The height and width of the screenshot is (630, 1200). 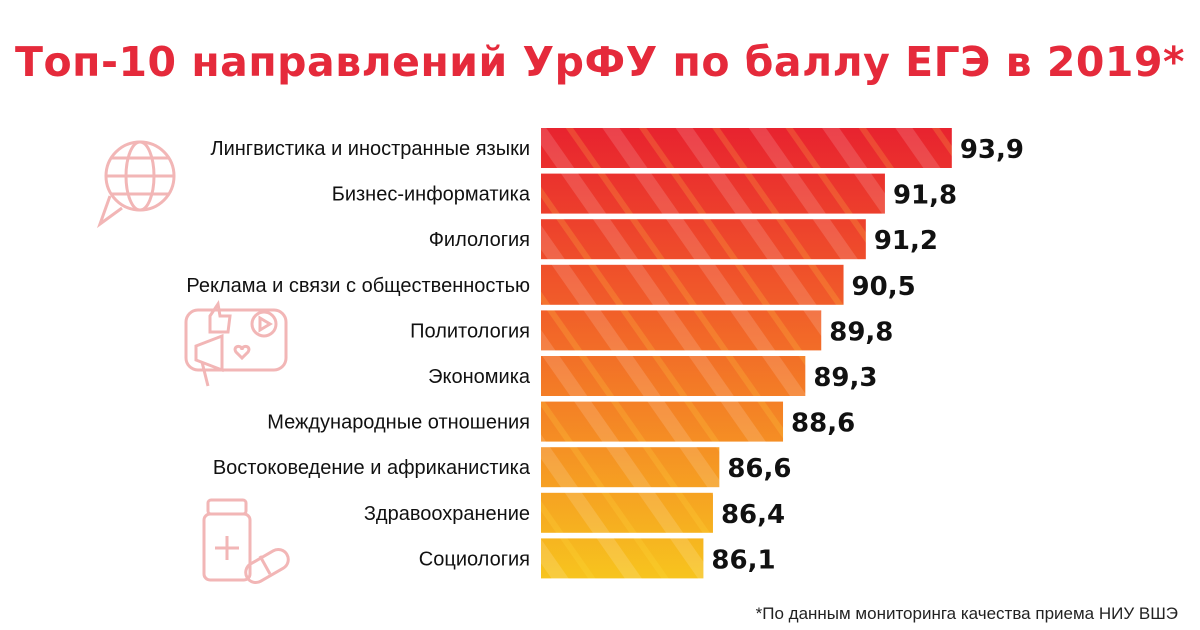 I want to click on medicine-bottle-icon, so click(x=246, y=541).